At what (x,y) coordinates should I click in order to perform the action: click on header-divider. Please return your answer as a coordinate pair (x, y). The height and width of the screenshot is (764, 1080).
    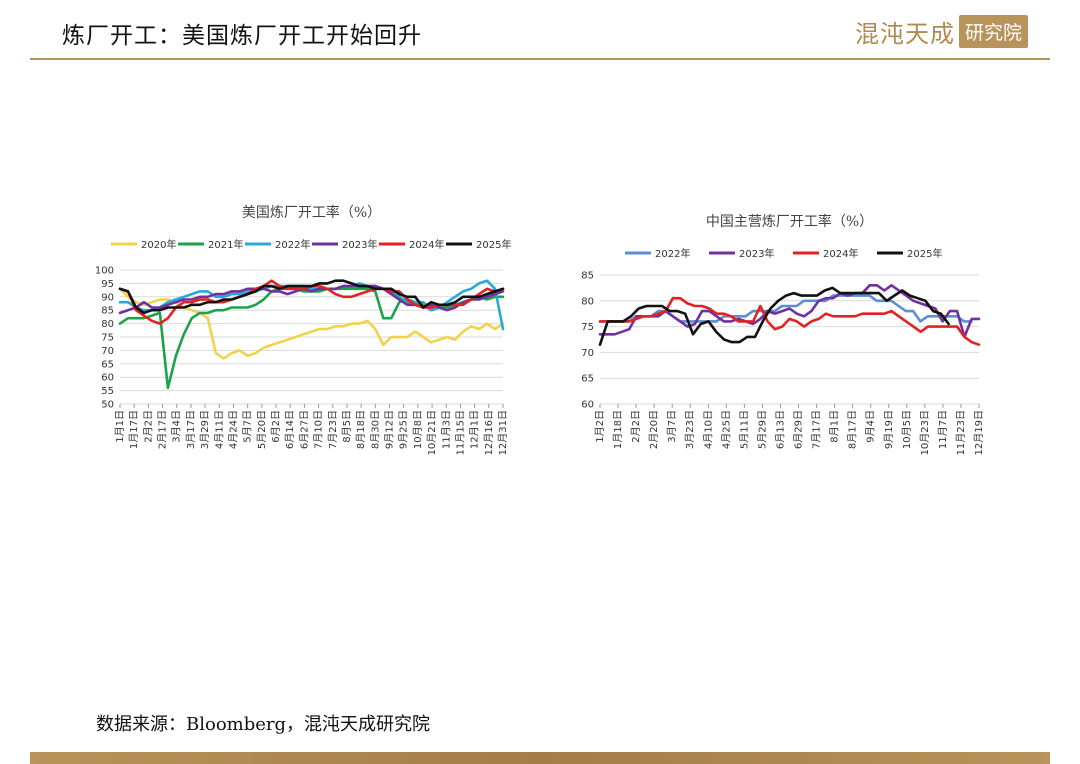
    Looking at the image, I should click on (540, 59).